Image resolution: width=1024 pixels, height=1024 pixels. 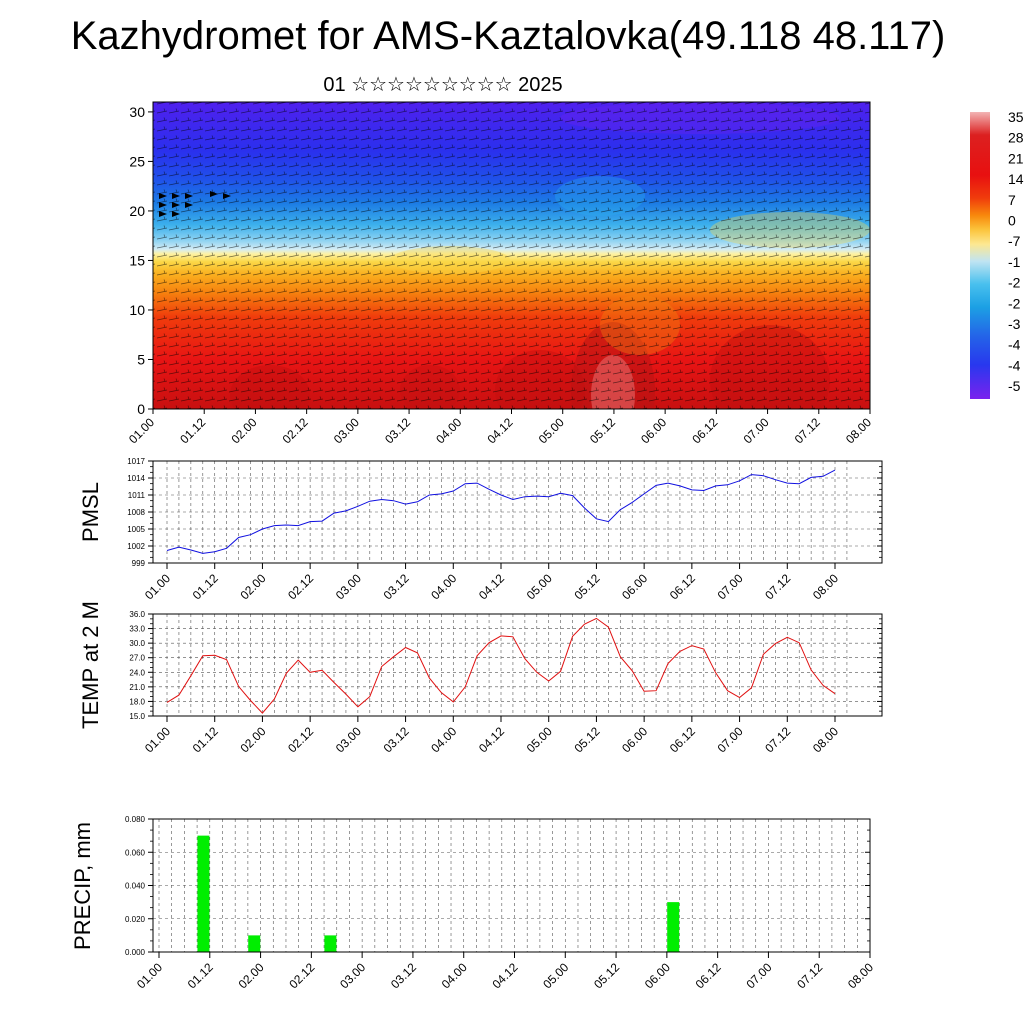 I want to click on pmsl-series-line, so click(x=501, y=511).